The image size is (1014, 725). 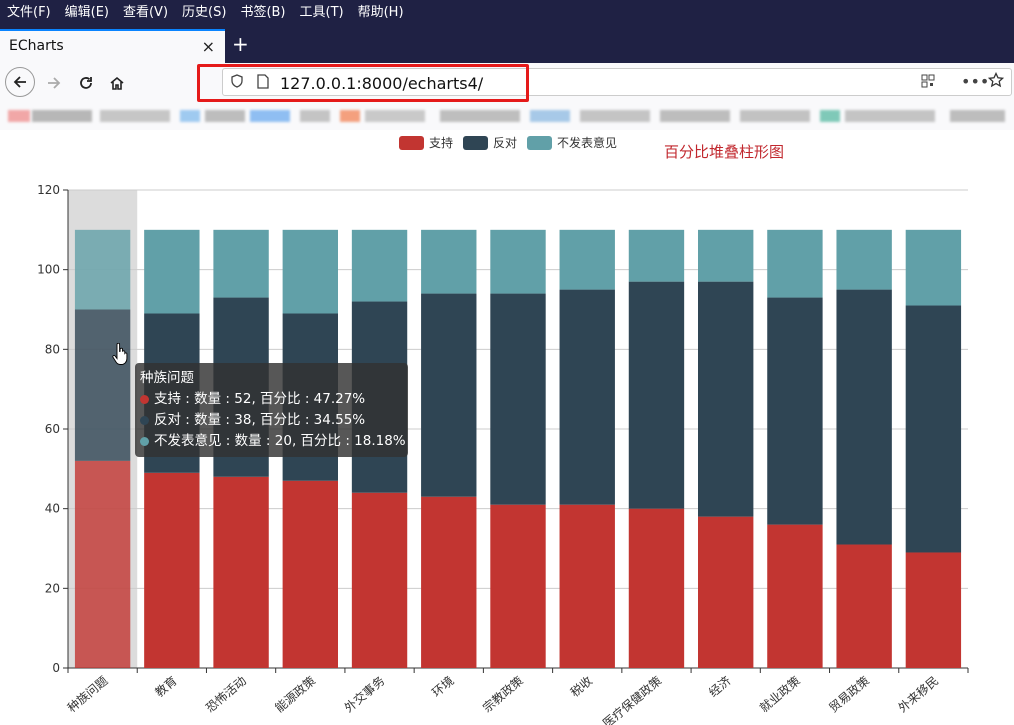 What do you see at coordinates (29, 12) in the screenshot?
I see `menu-file: 文件(F)` at bounding box center [29, 12].